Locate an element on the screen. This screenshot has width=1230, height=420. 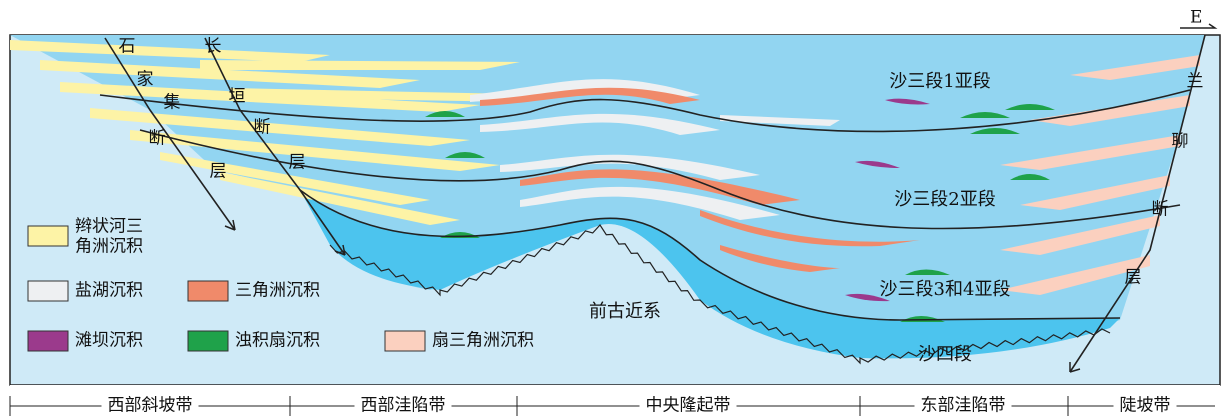
zone-dividers is located at coordinates (539, 406).